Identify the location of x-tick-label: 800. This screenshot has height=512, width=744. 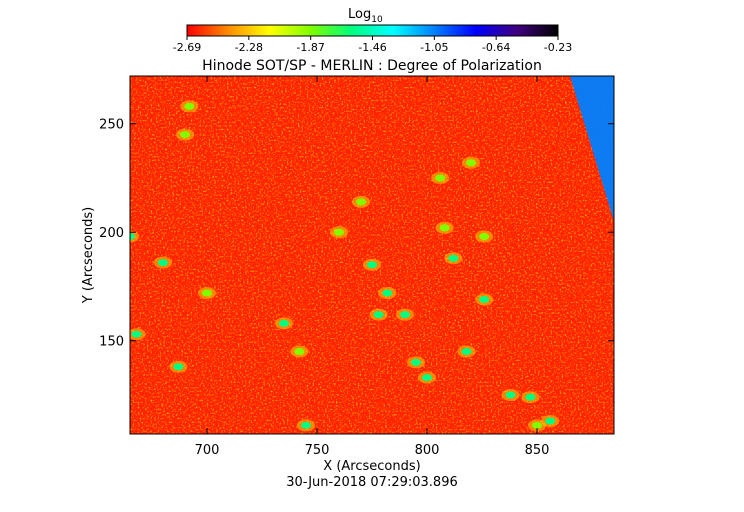
(427, 450).